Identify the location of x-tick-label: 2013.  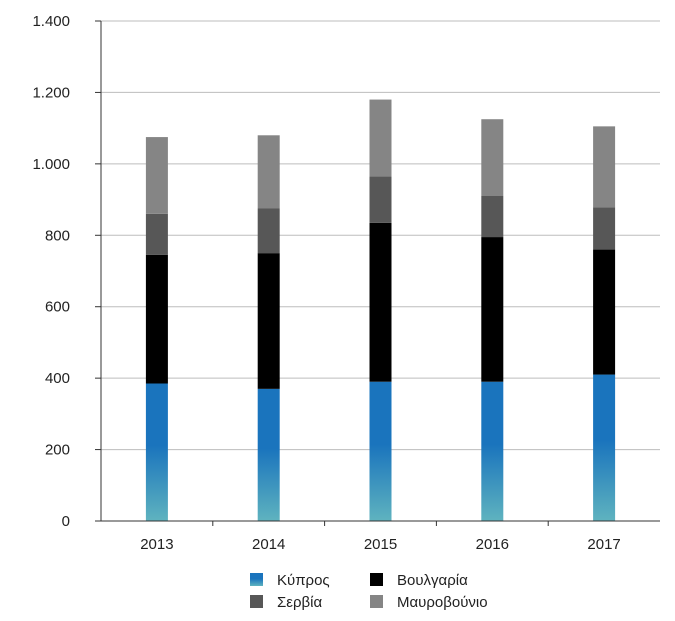
(156, 544).